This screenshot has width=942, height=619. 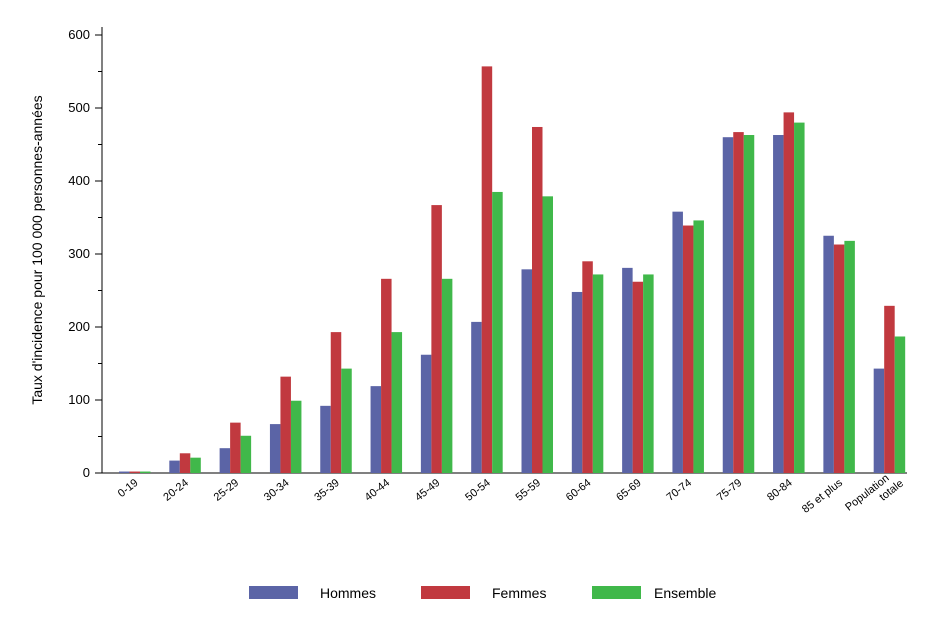 I want to click on x-tick-label: 50-54, so click(x=478, y=490).